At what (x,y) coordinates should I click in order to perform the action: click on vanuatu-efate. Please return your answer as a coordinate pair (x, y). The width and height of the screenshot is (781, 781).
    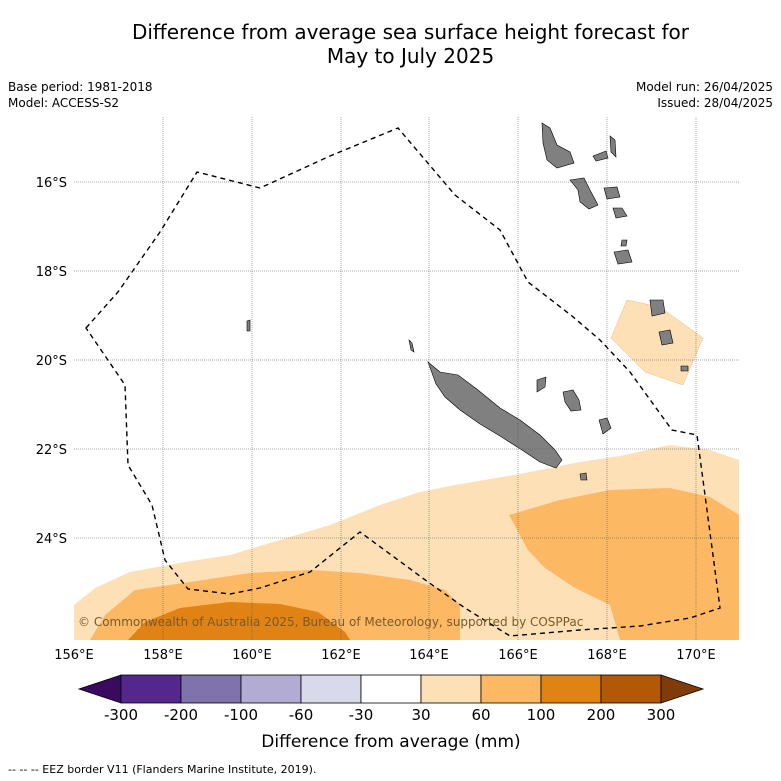
    Looking at the image, I should click on (620, 213).